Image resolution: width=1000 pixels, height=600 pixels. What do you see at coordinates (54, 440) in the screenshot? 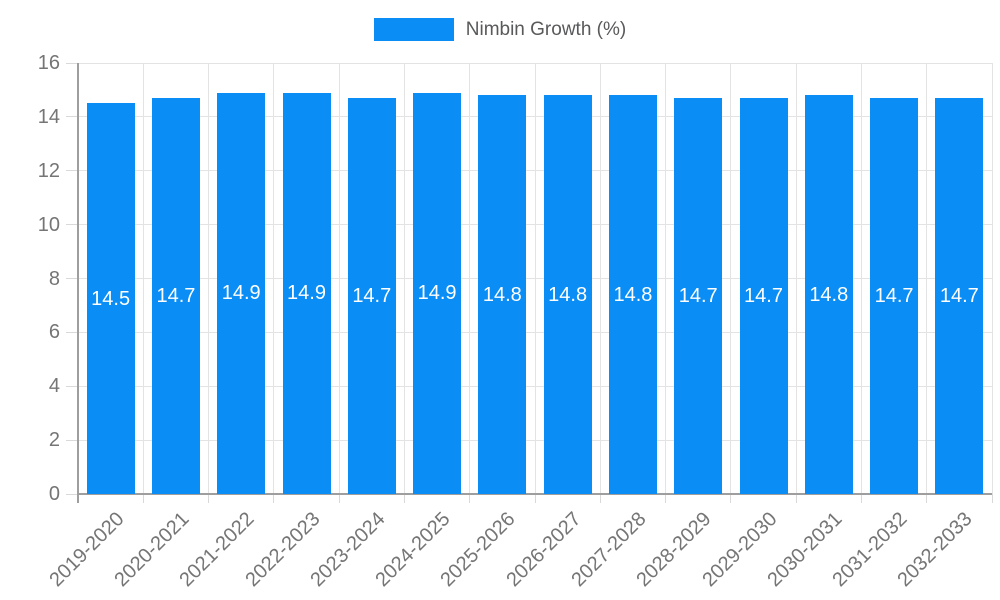
I see `y-tick-label: 2` at bounding box center [54, 440].